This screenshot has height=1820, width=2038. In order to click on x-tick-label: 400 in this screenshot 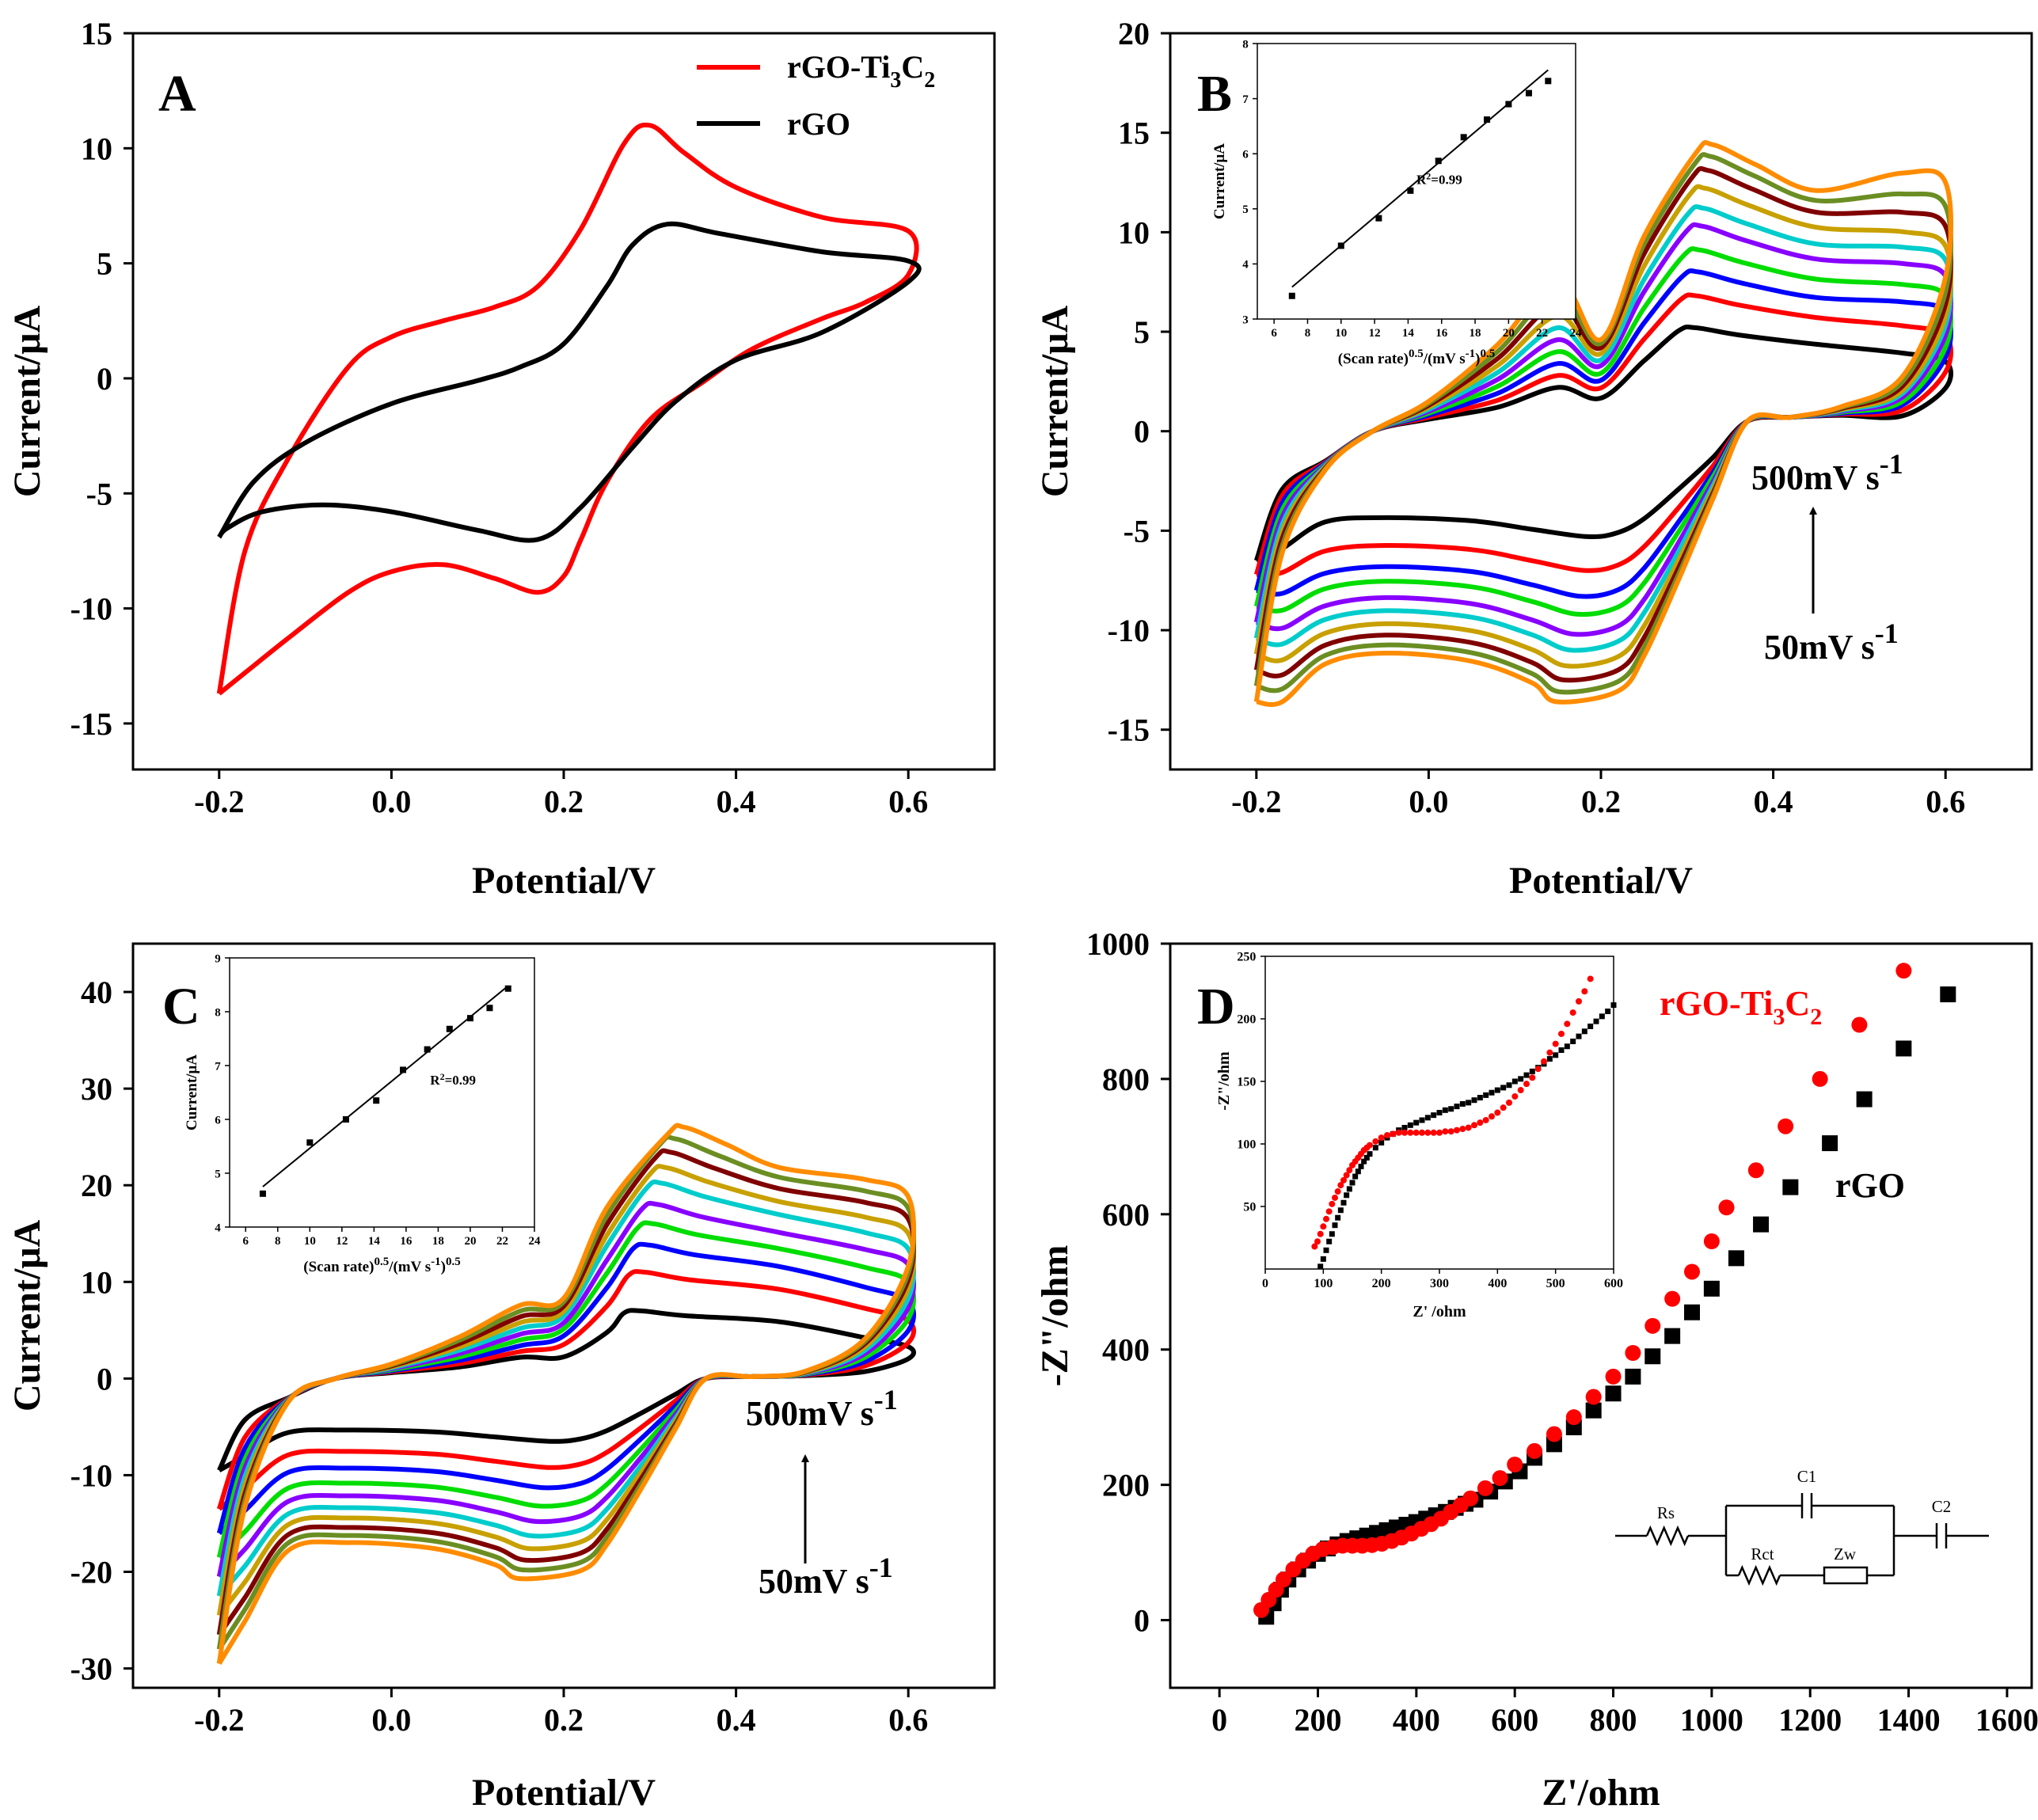, I will do `click(1417, 1720)`.